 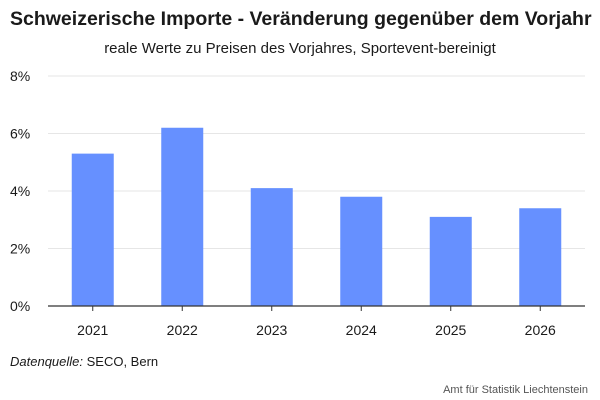 I want to click on x-tick-label: 2024, so click(x=361, y=330).